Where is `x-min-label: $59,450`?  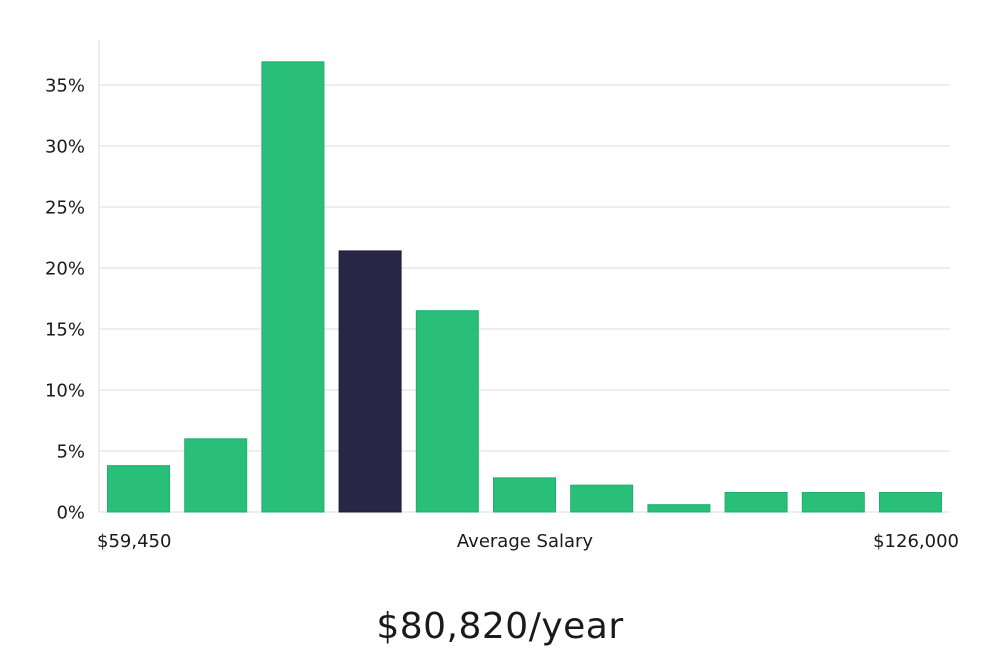
x-min-label: $59,450 is located at coordinates (134, 541).